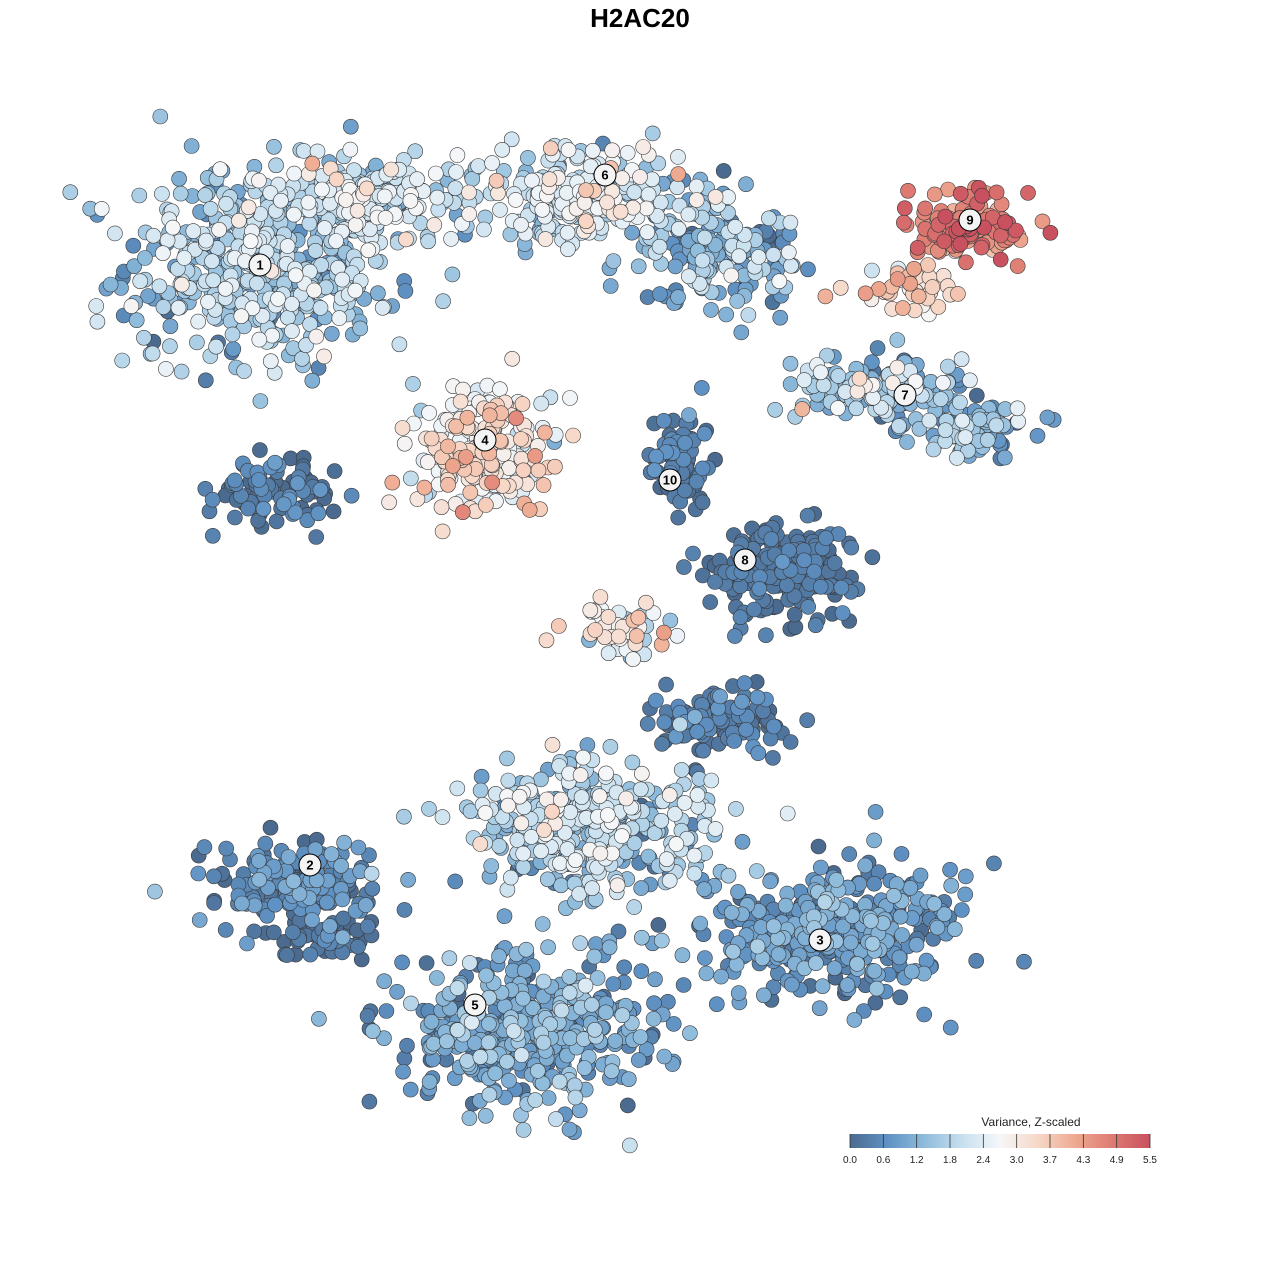 The height and width of the screenshot is (1280, 1280). I want to click on cluster-label-1: 1, so click(260, 265).